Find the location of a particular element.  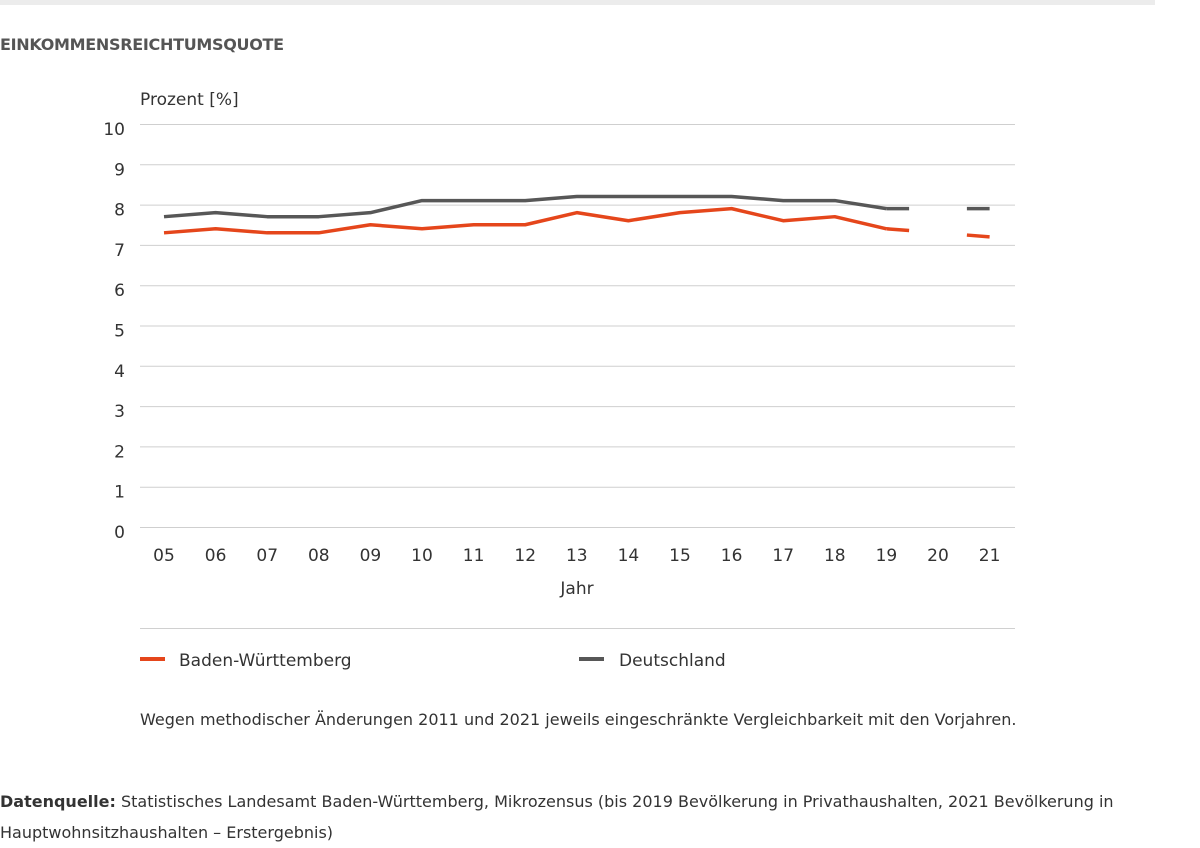

x-tick-labels: 05 06 07 08 09 10 11 12 13 14 15 16 17 18 19 20 21 is located at coordinates (576, 556).